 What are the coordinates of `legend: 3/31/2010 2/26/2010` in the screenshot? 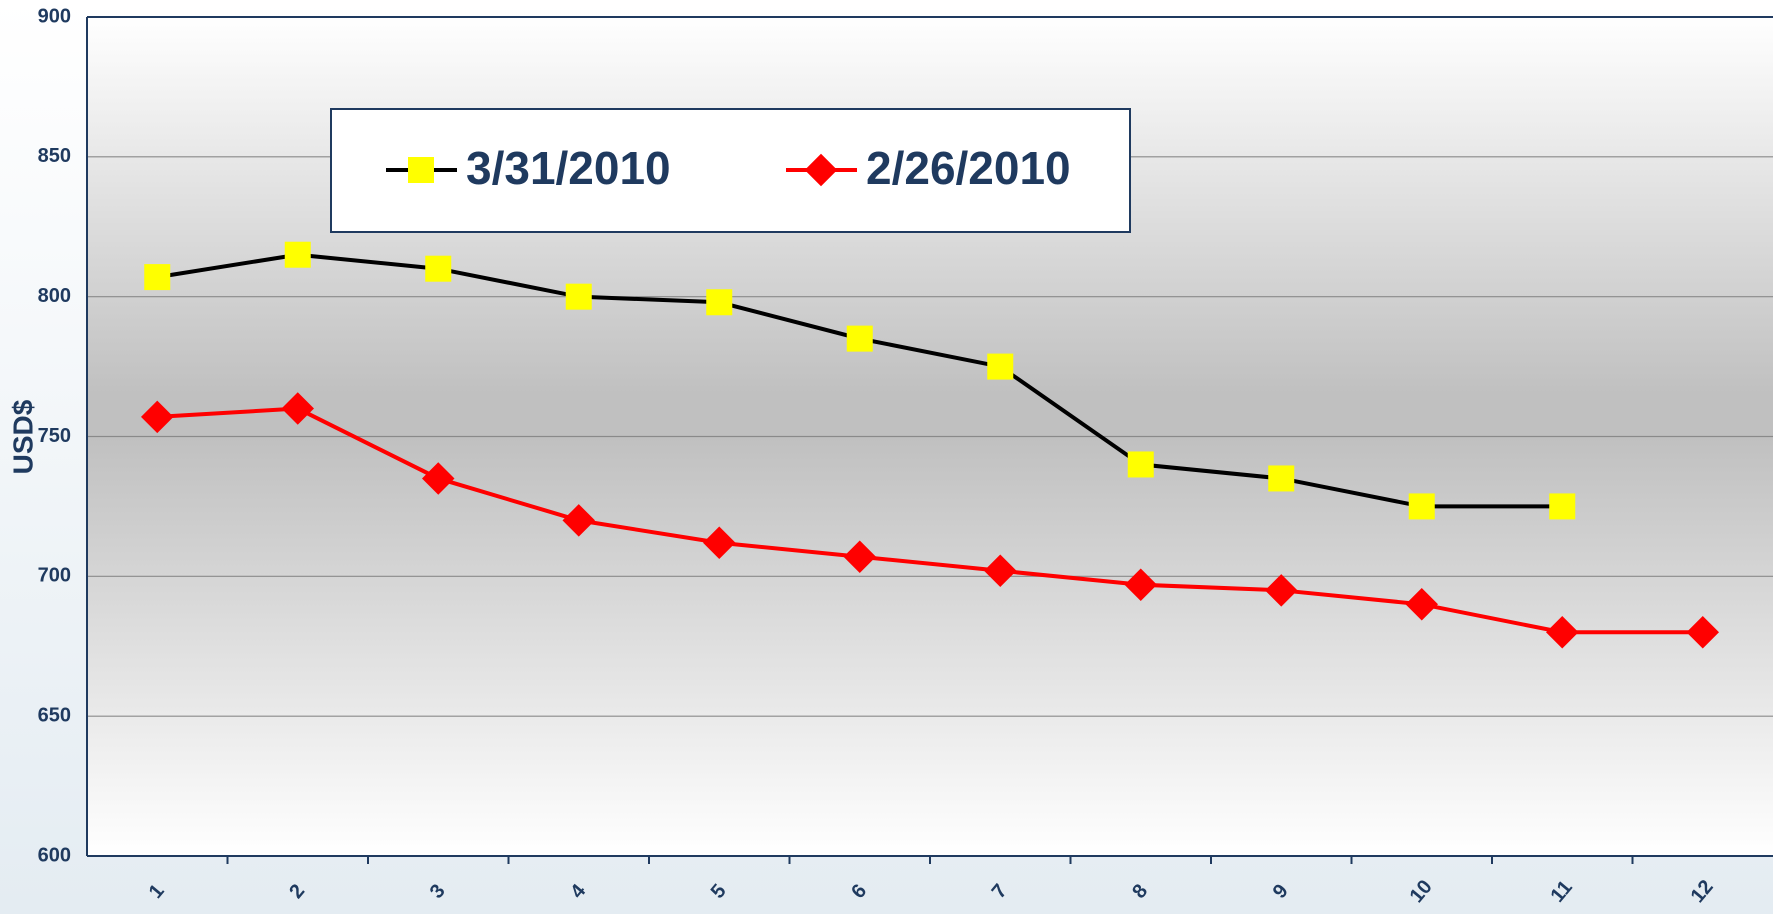 It's located at (730, 170).